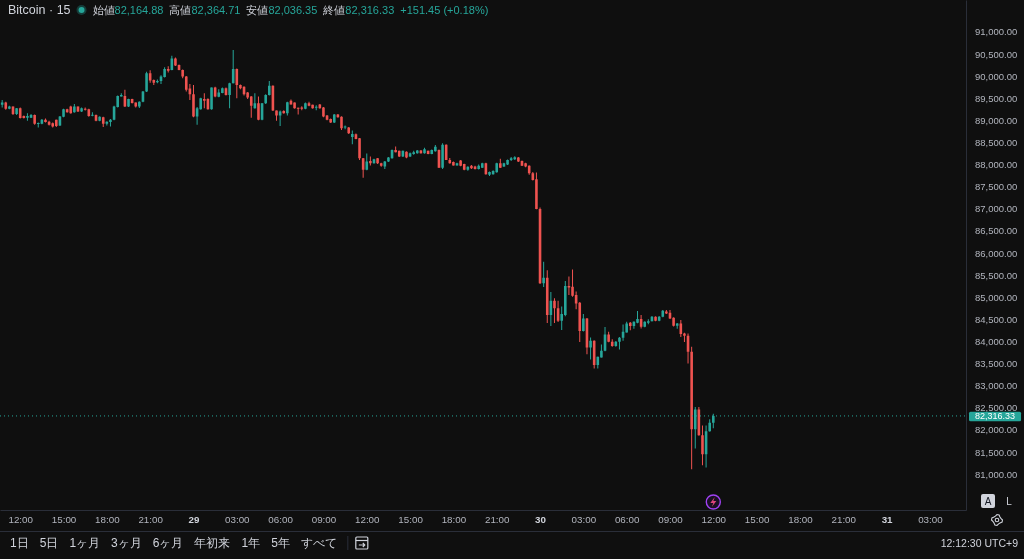  I want to click on y-tick-label: 90,500.00, so click(996, 54).